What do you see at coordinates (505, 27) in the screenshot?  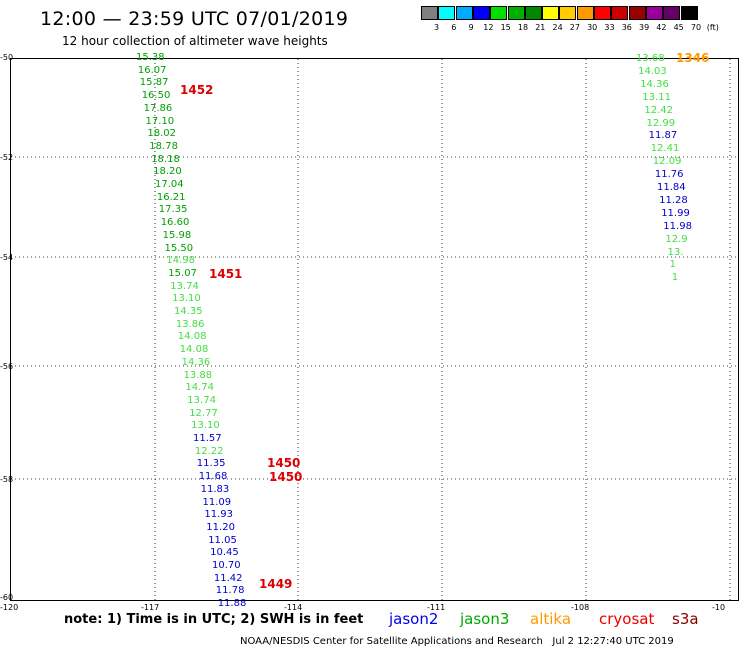 I see `legend-label: 15` at bounding box center [505, 27].